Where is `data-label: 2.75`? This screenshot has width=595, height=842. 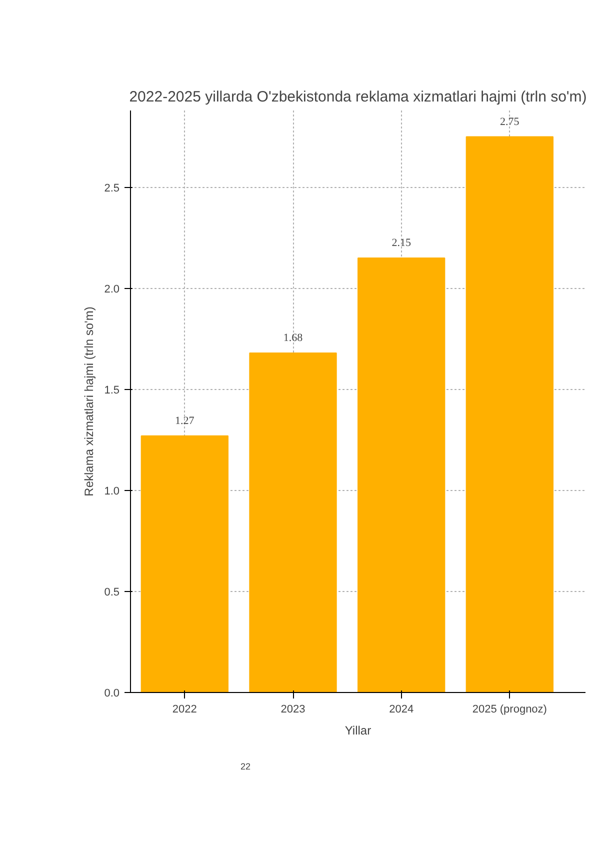
data-label: 2.75 is located at coordinates (510, 122).